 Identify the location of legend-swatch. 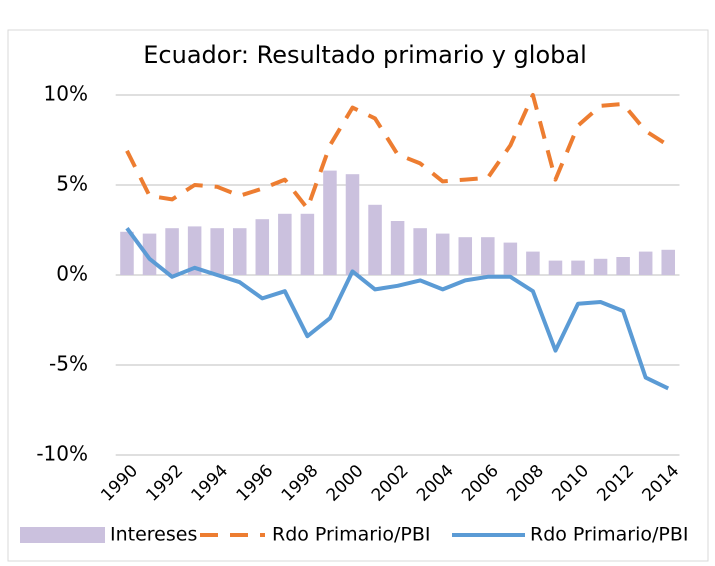
(62, 535).